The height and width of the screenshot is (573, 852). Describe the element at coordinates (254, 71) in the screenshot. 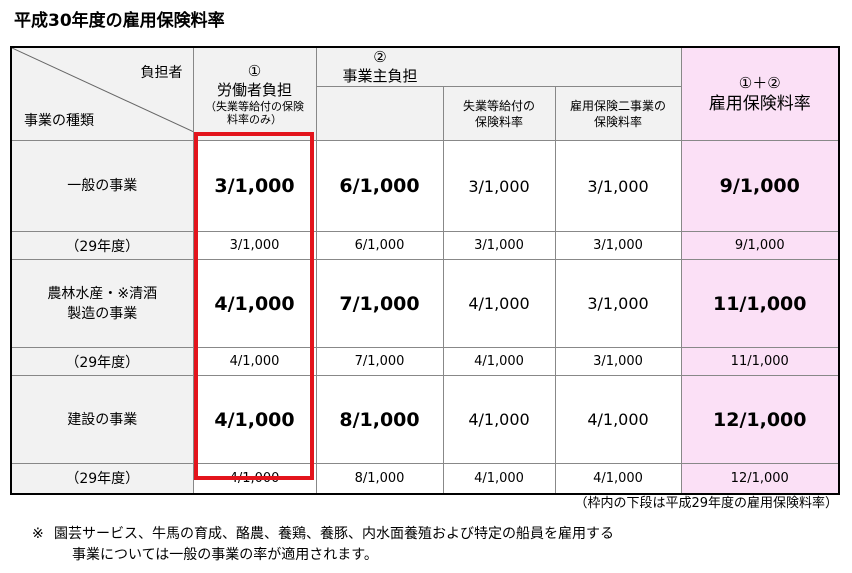

I see `header-worker-number: ①` at that location.